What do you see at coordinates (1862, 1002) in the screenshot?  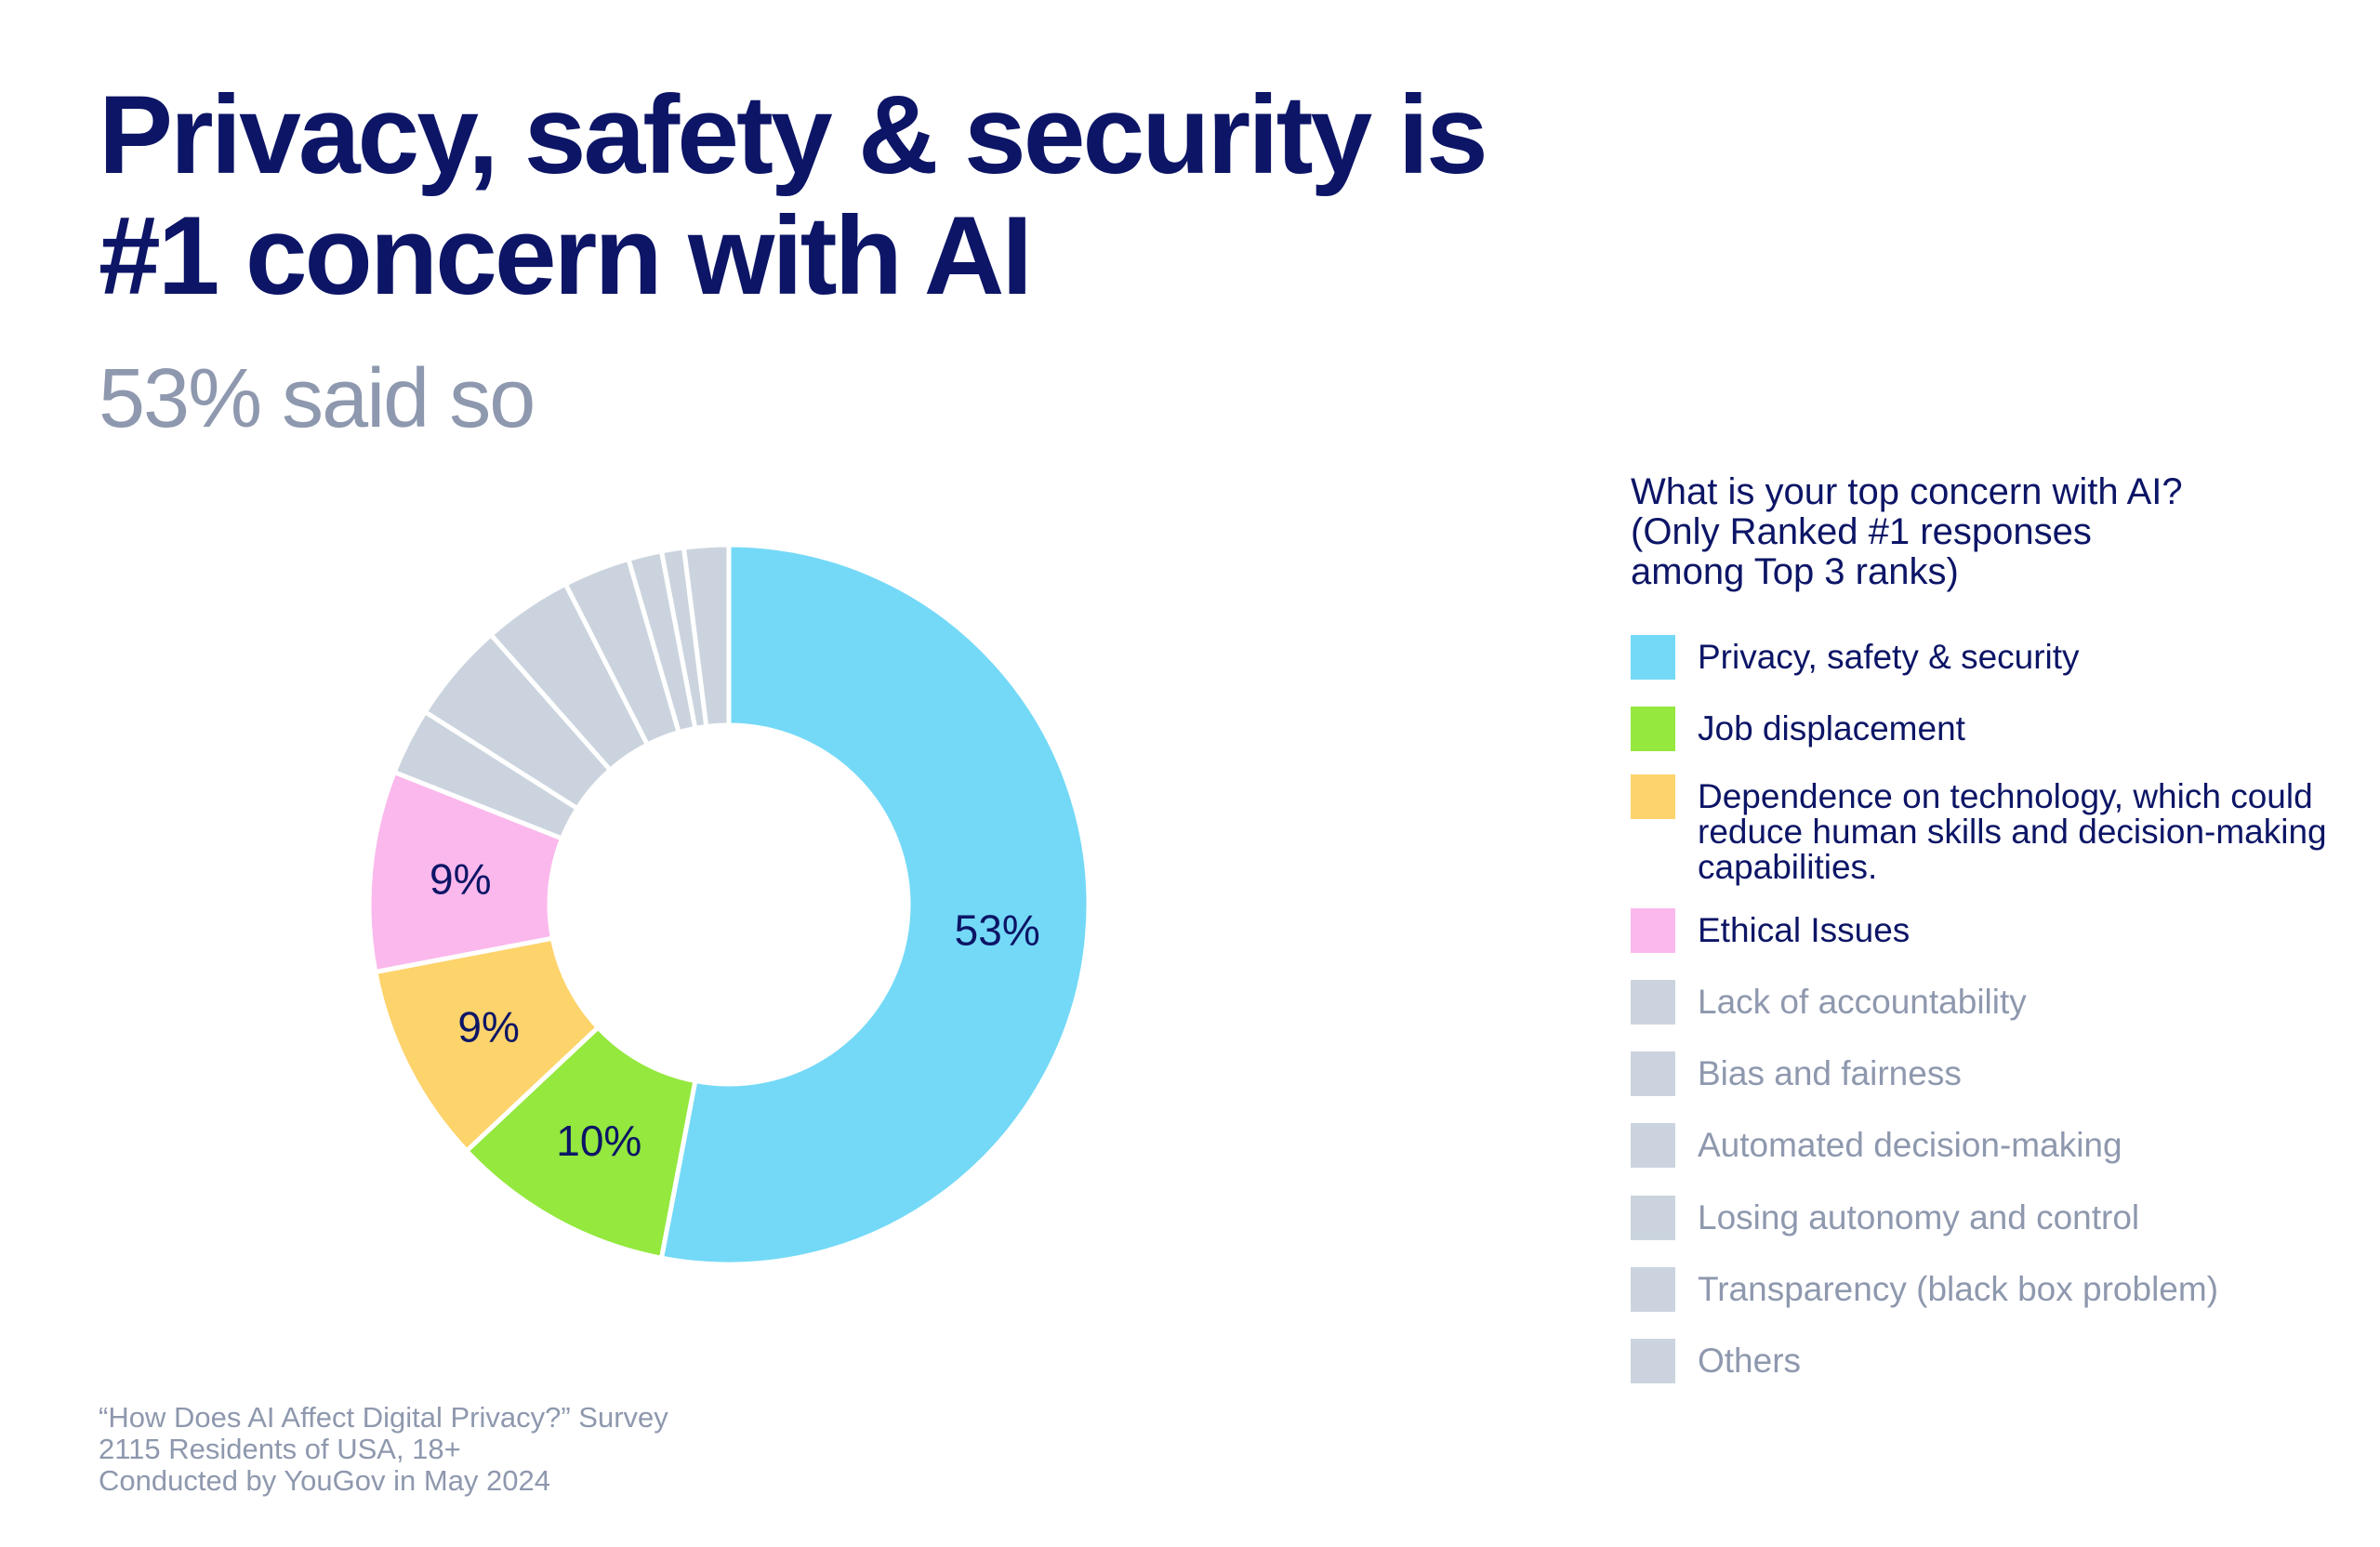 I see `legend-label: Lack of accountability` at bounding box center [1862, 1002].